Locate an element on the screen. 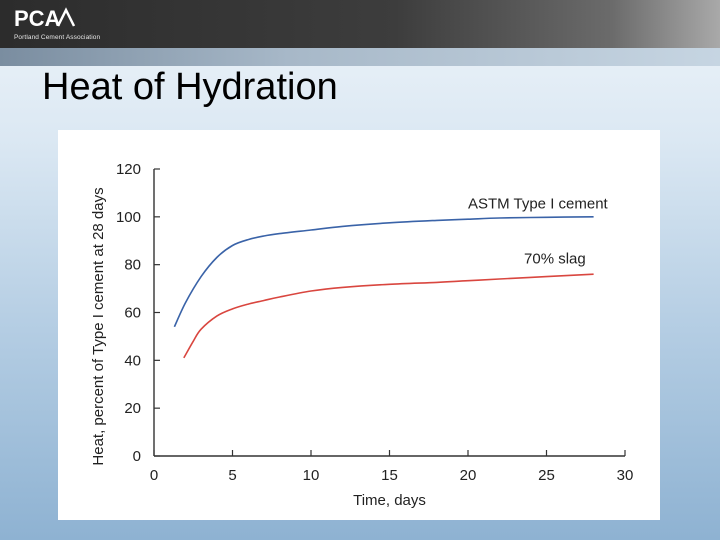 Image resolution: width=720 pixels, height=540 pixels. y-tick-label: 100 is located at coordinates (128, 217).